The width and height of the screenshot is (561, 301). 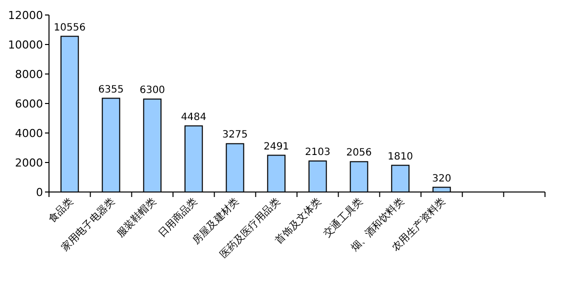 What do you see at coordinates (401, 156) in the screenshot?
I see `data-label: 1810` at bounding box center [401, 156].